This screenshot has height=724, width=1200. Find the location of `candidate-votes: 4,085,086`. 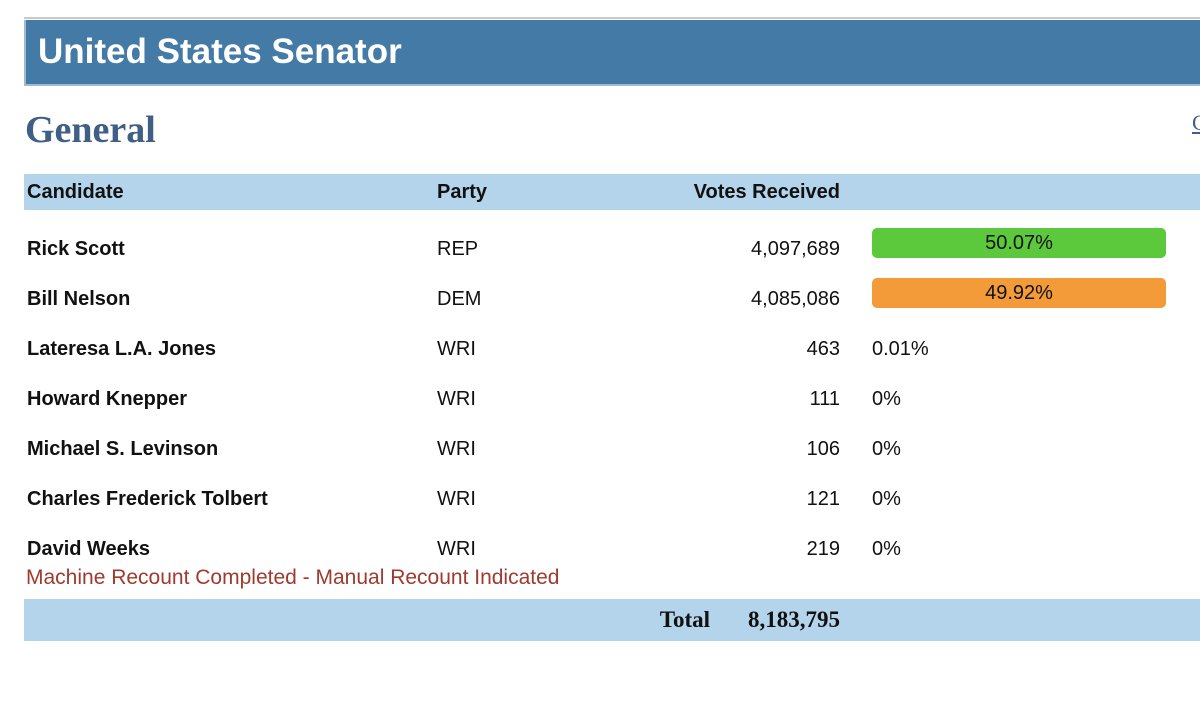

candidate-votes: 4,085,086 is located at coordinates (795, 299).